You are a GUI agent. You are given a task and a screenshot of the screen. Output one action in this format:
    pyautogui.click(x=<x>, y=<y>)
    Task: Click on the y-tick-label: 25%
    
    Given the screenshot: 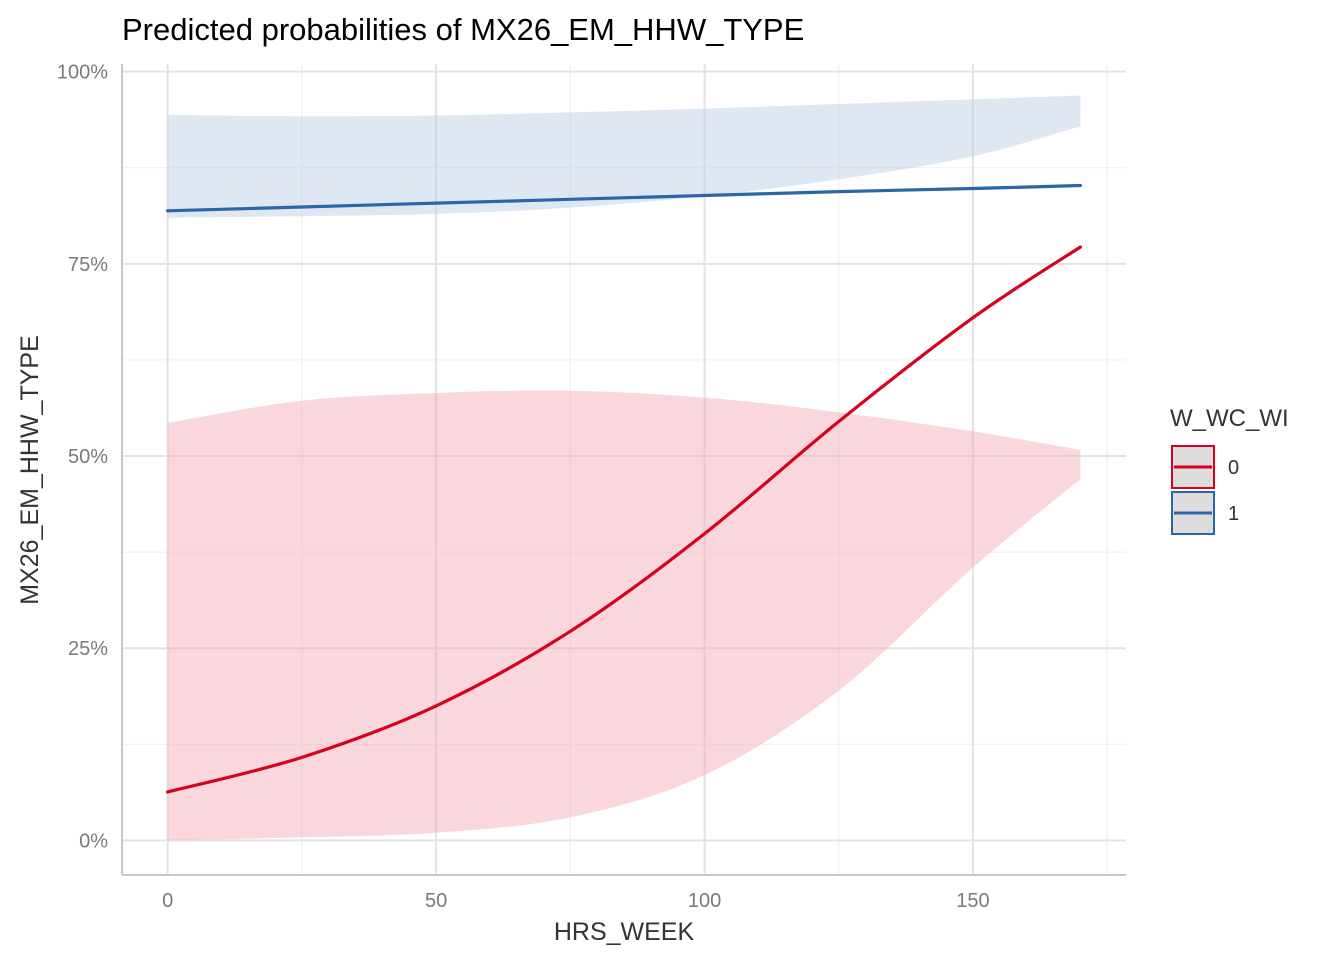 What is the action you would take?
    pyautogui.click(x=88, y=649)
    